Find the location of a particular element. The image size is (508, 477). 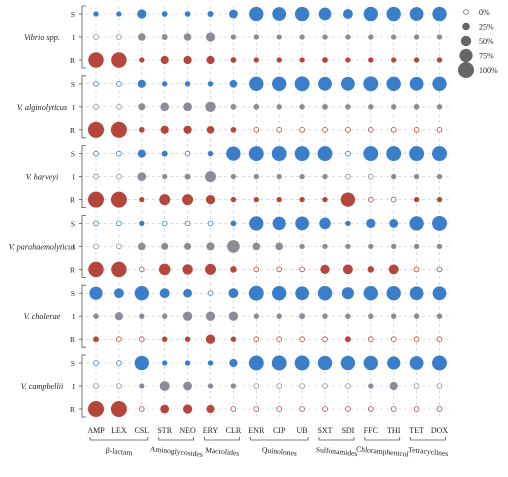

panel-frames is located at coordinates (82, 211).